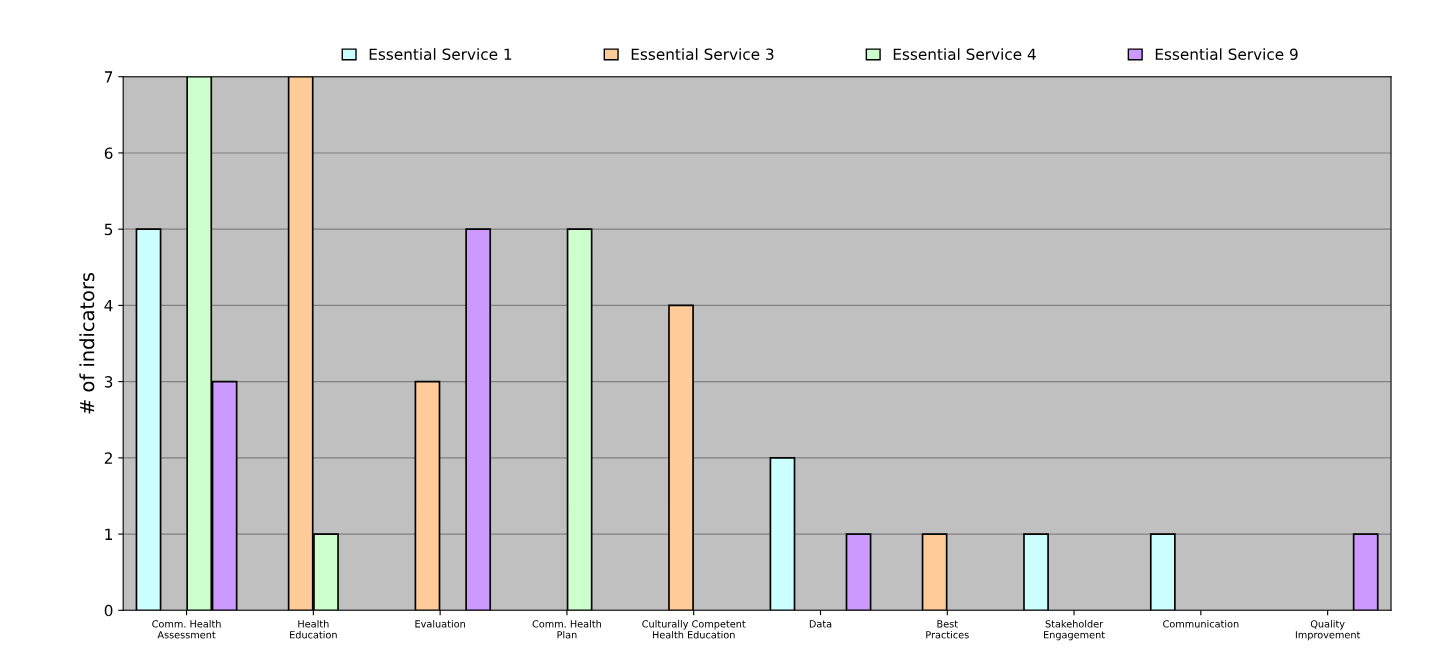  Describe the element at coordinates (108, 610) in the screenshot. I see `y-tick-label: 0` at that location.